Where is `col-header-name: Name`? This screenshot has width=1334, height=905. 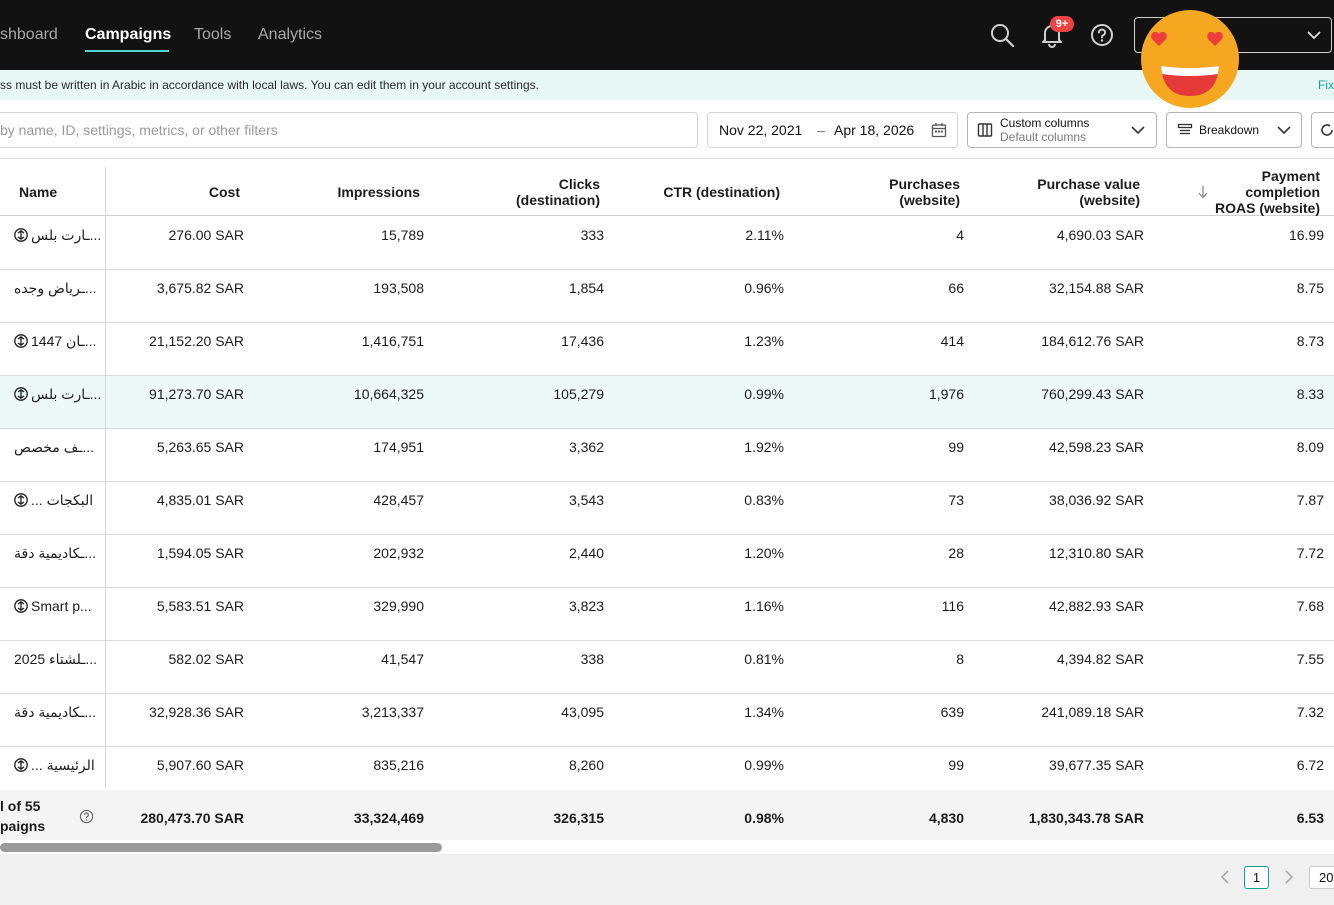 col-header-name: Name is located at coordinates (38, 192).